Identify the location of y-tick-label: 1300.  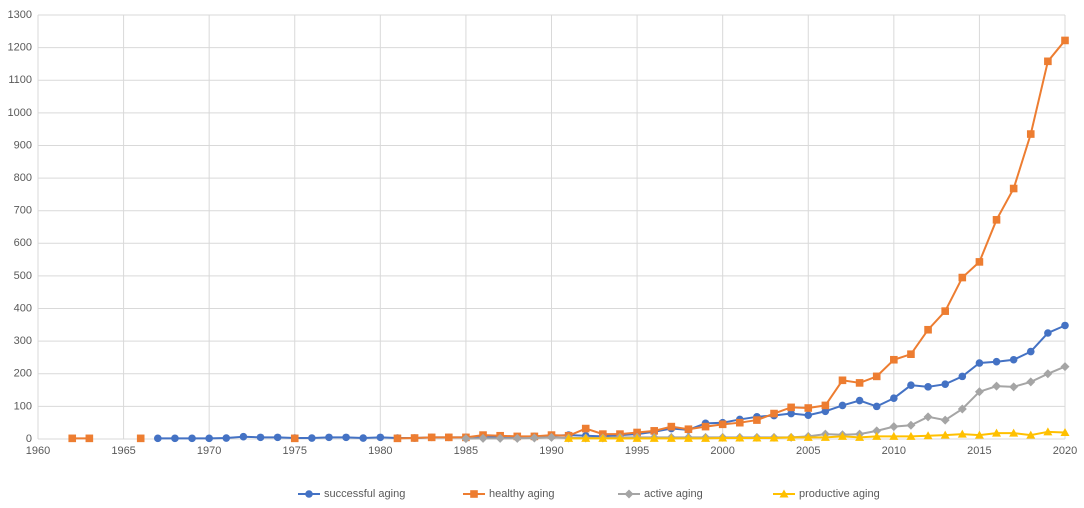
(20, 15).